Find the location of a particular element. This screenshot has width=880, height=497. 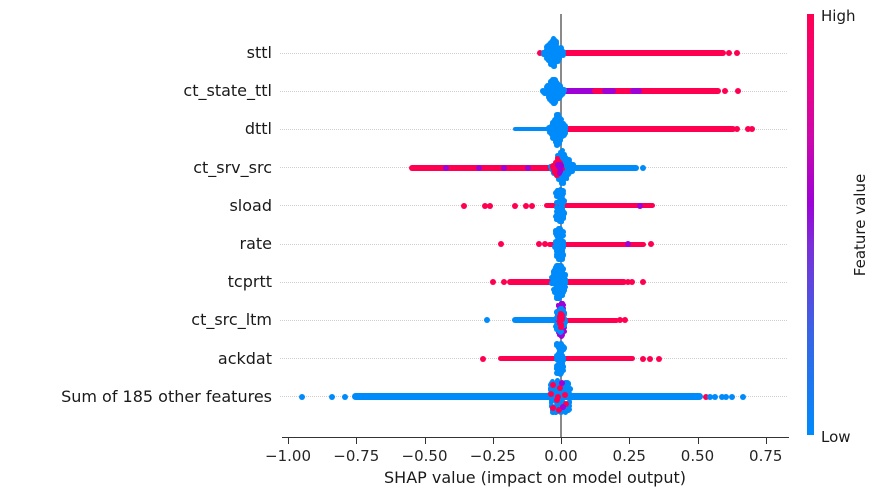

colorbar-low-label: Low is located at coordinates (836, 437).